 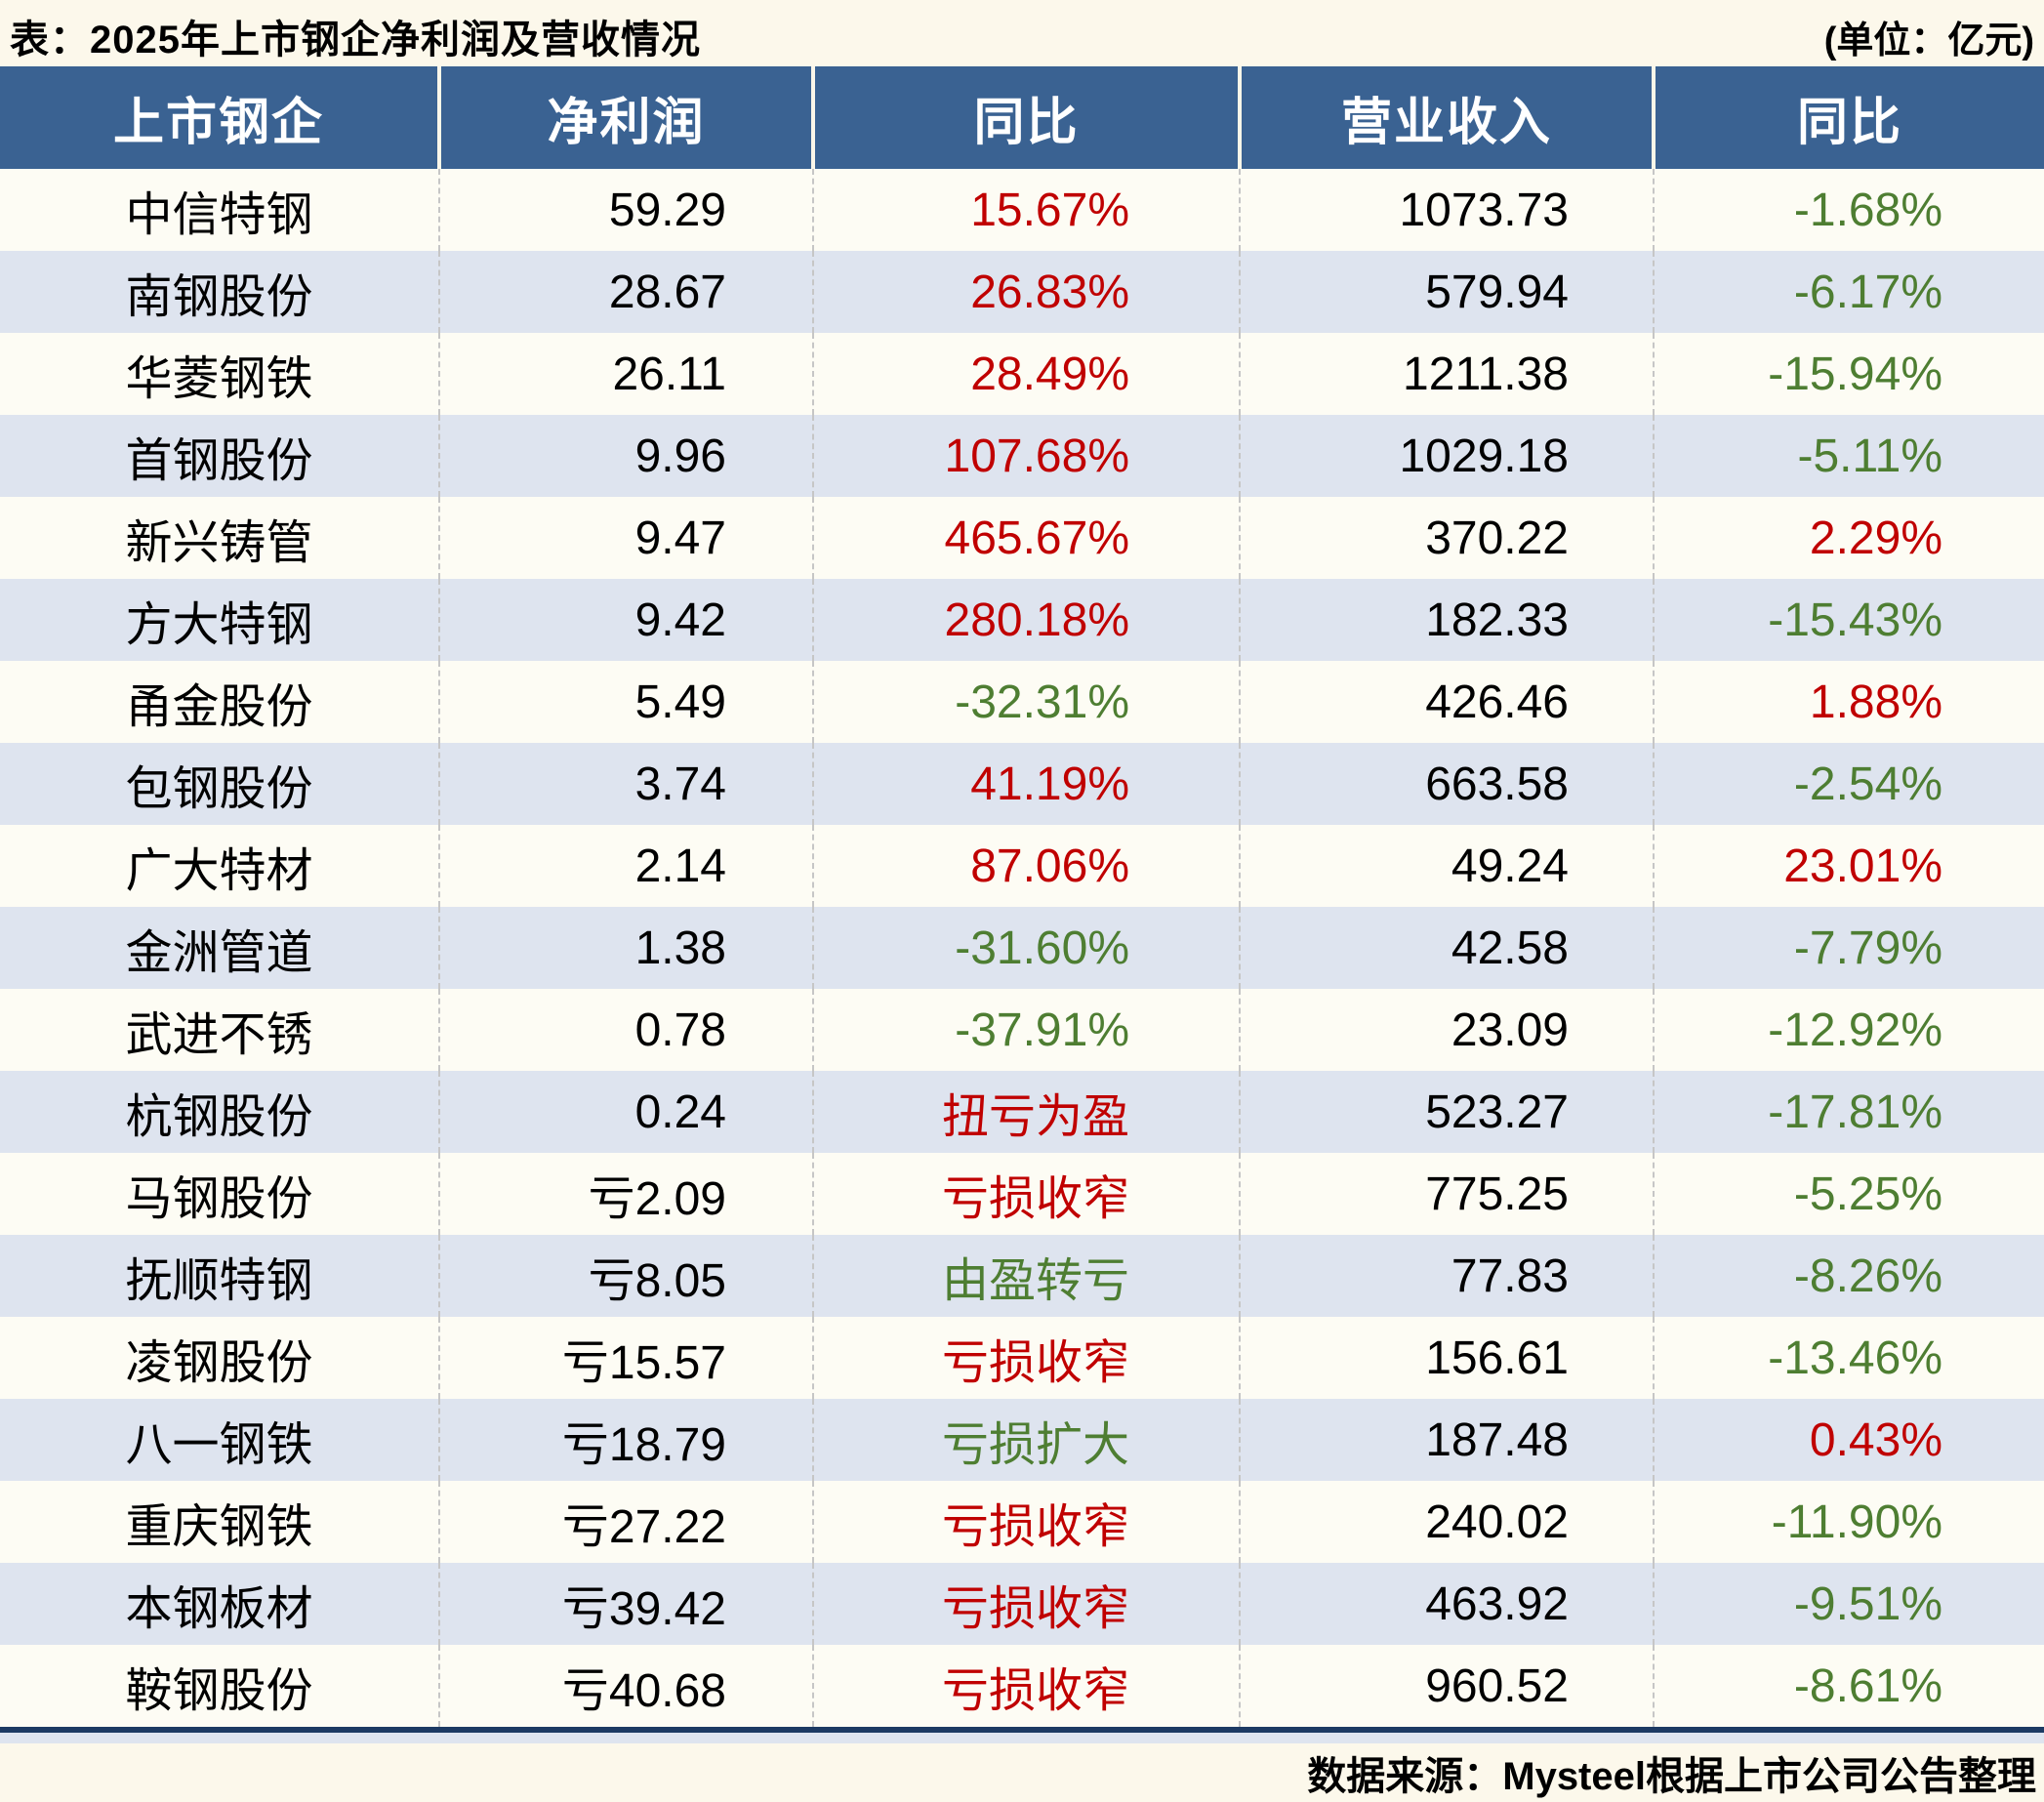 I want to click on revenue-cell: 42.58, so click(x=1446, y=948).